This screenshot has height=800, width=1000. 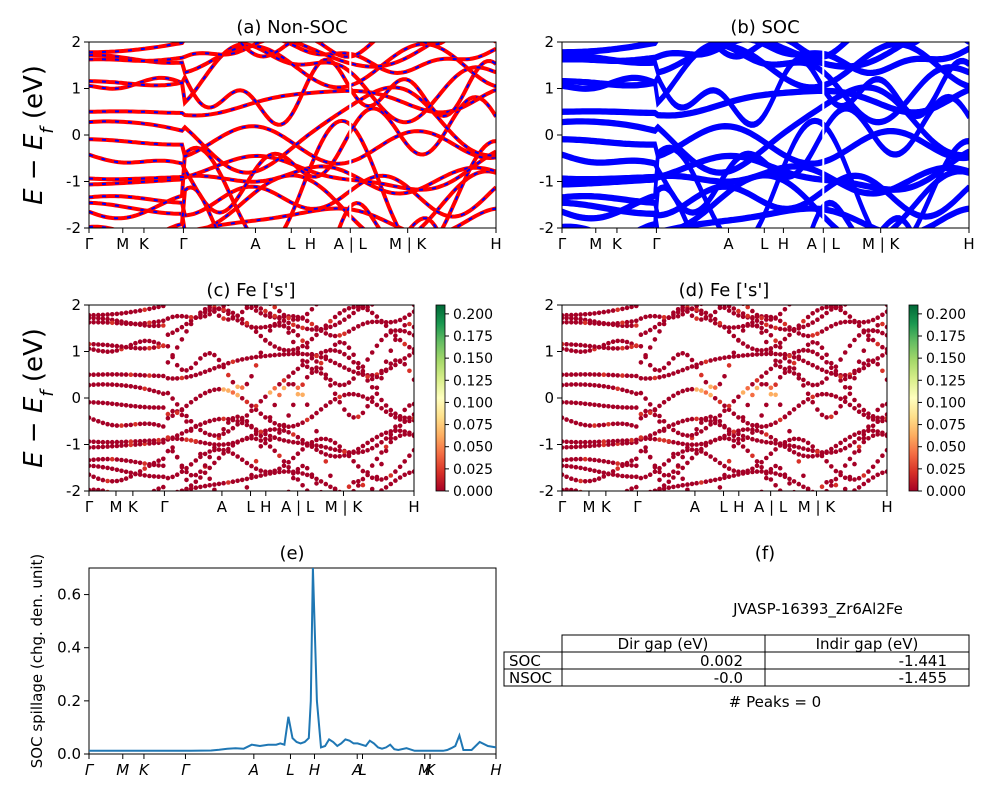 I want to click on peaks-count: # Peaks = 0, so click(x=775, y=702).